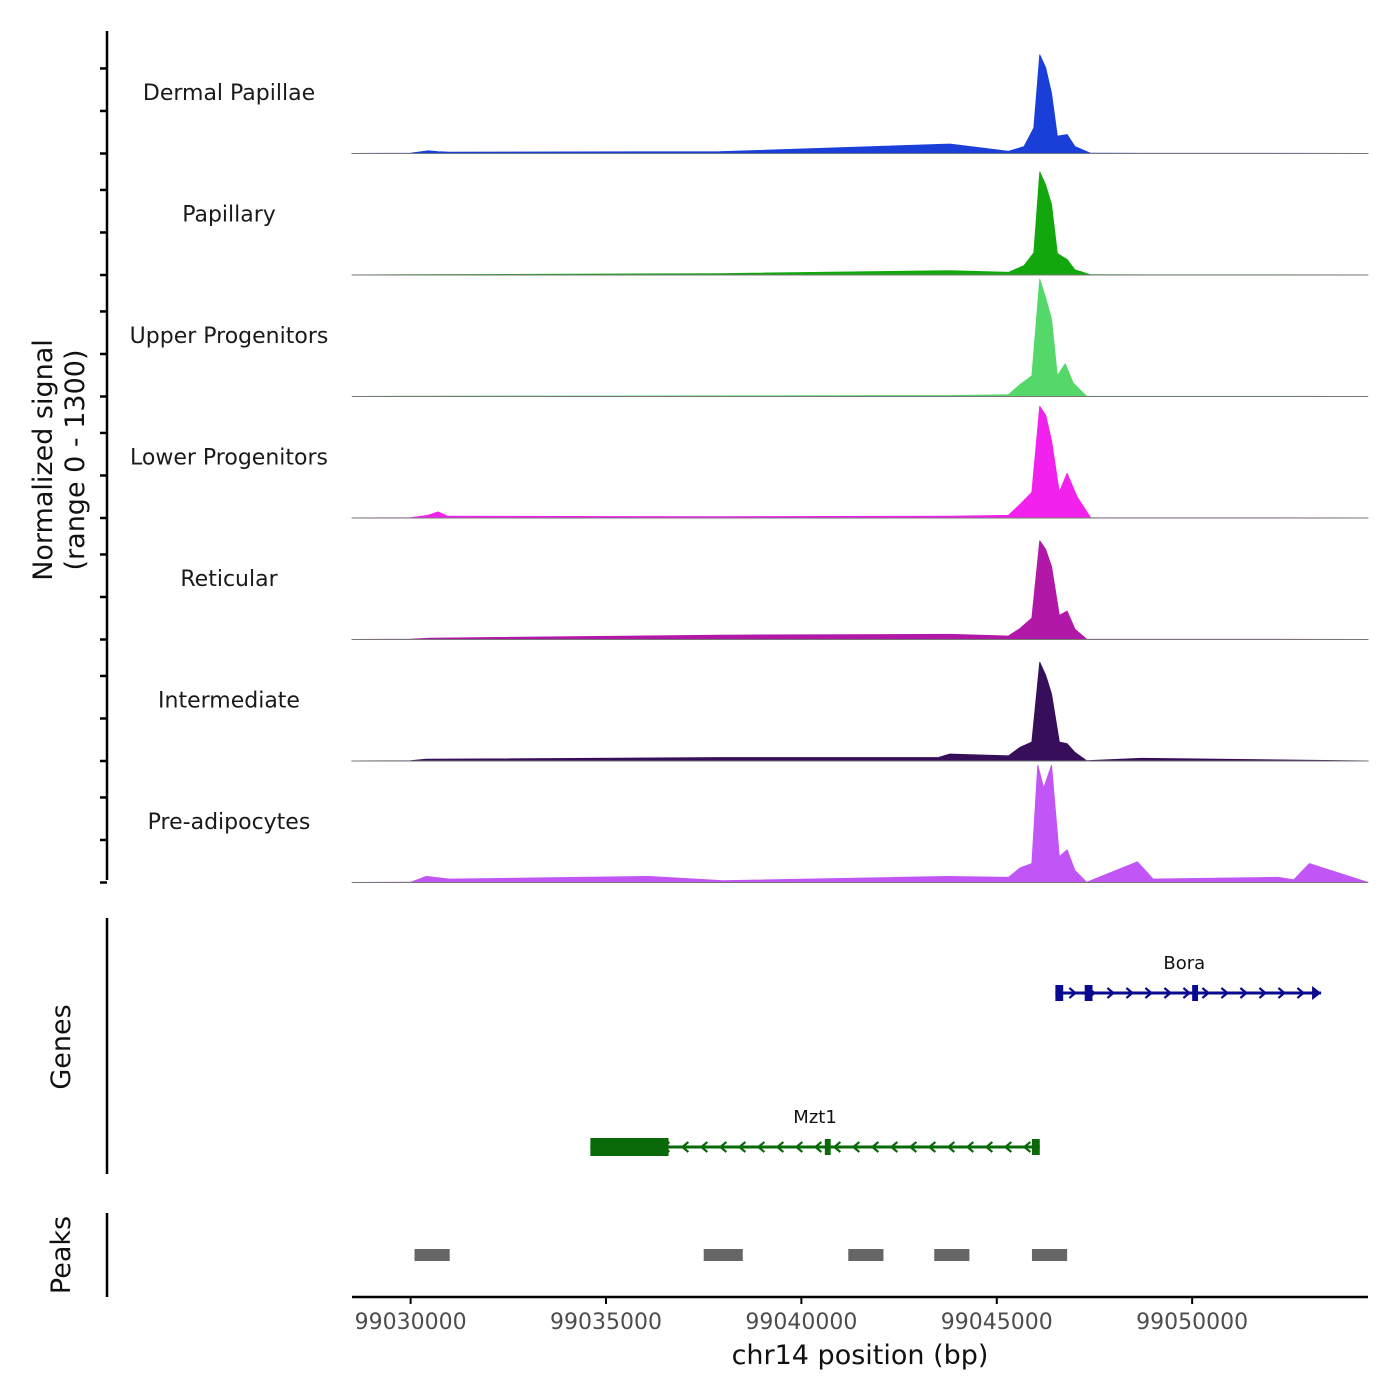  I want to click on track-label-upper-progenitors: Upper Progenitors, so click(229, 336).